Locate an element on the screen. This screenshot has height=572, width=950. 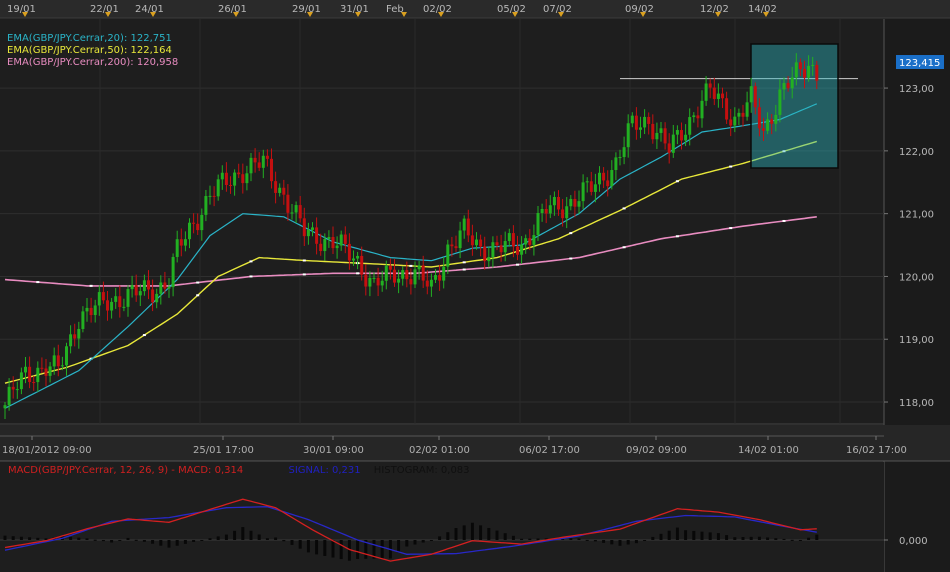
time-axis-label: 06/02 17:00 is located at coordinates (549, 450).